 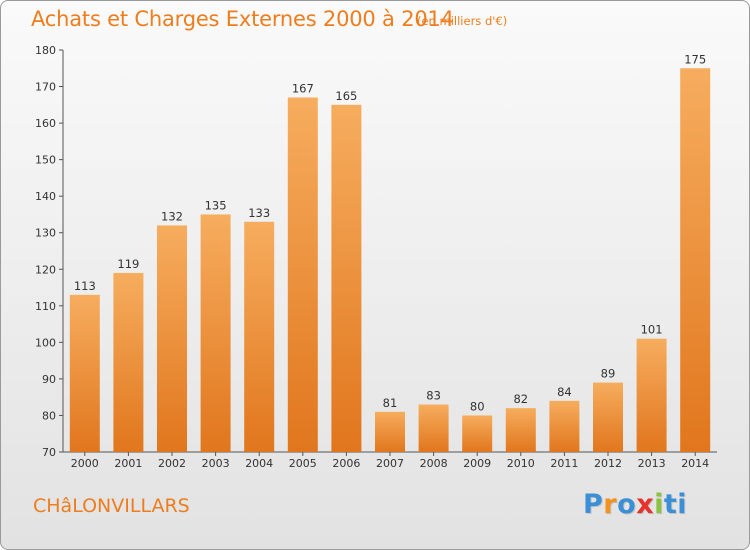 What do you see at coordinates (45, 50) in the screenshot?
I see `y-tick-label: 180` at bounding box center [45, 50].